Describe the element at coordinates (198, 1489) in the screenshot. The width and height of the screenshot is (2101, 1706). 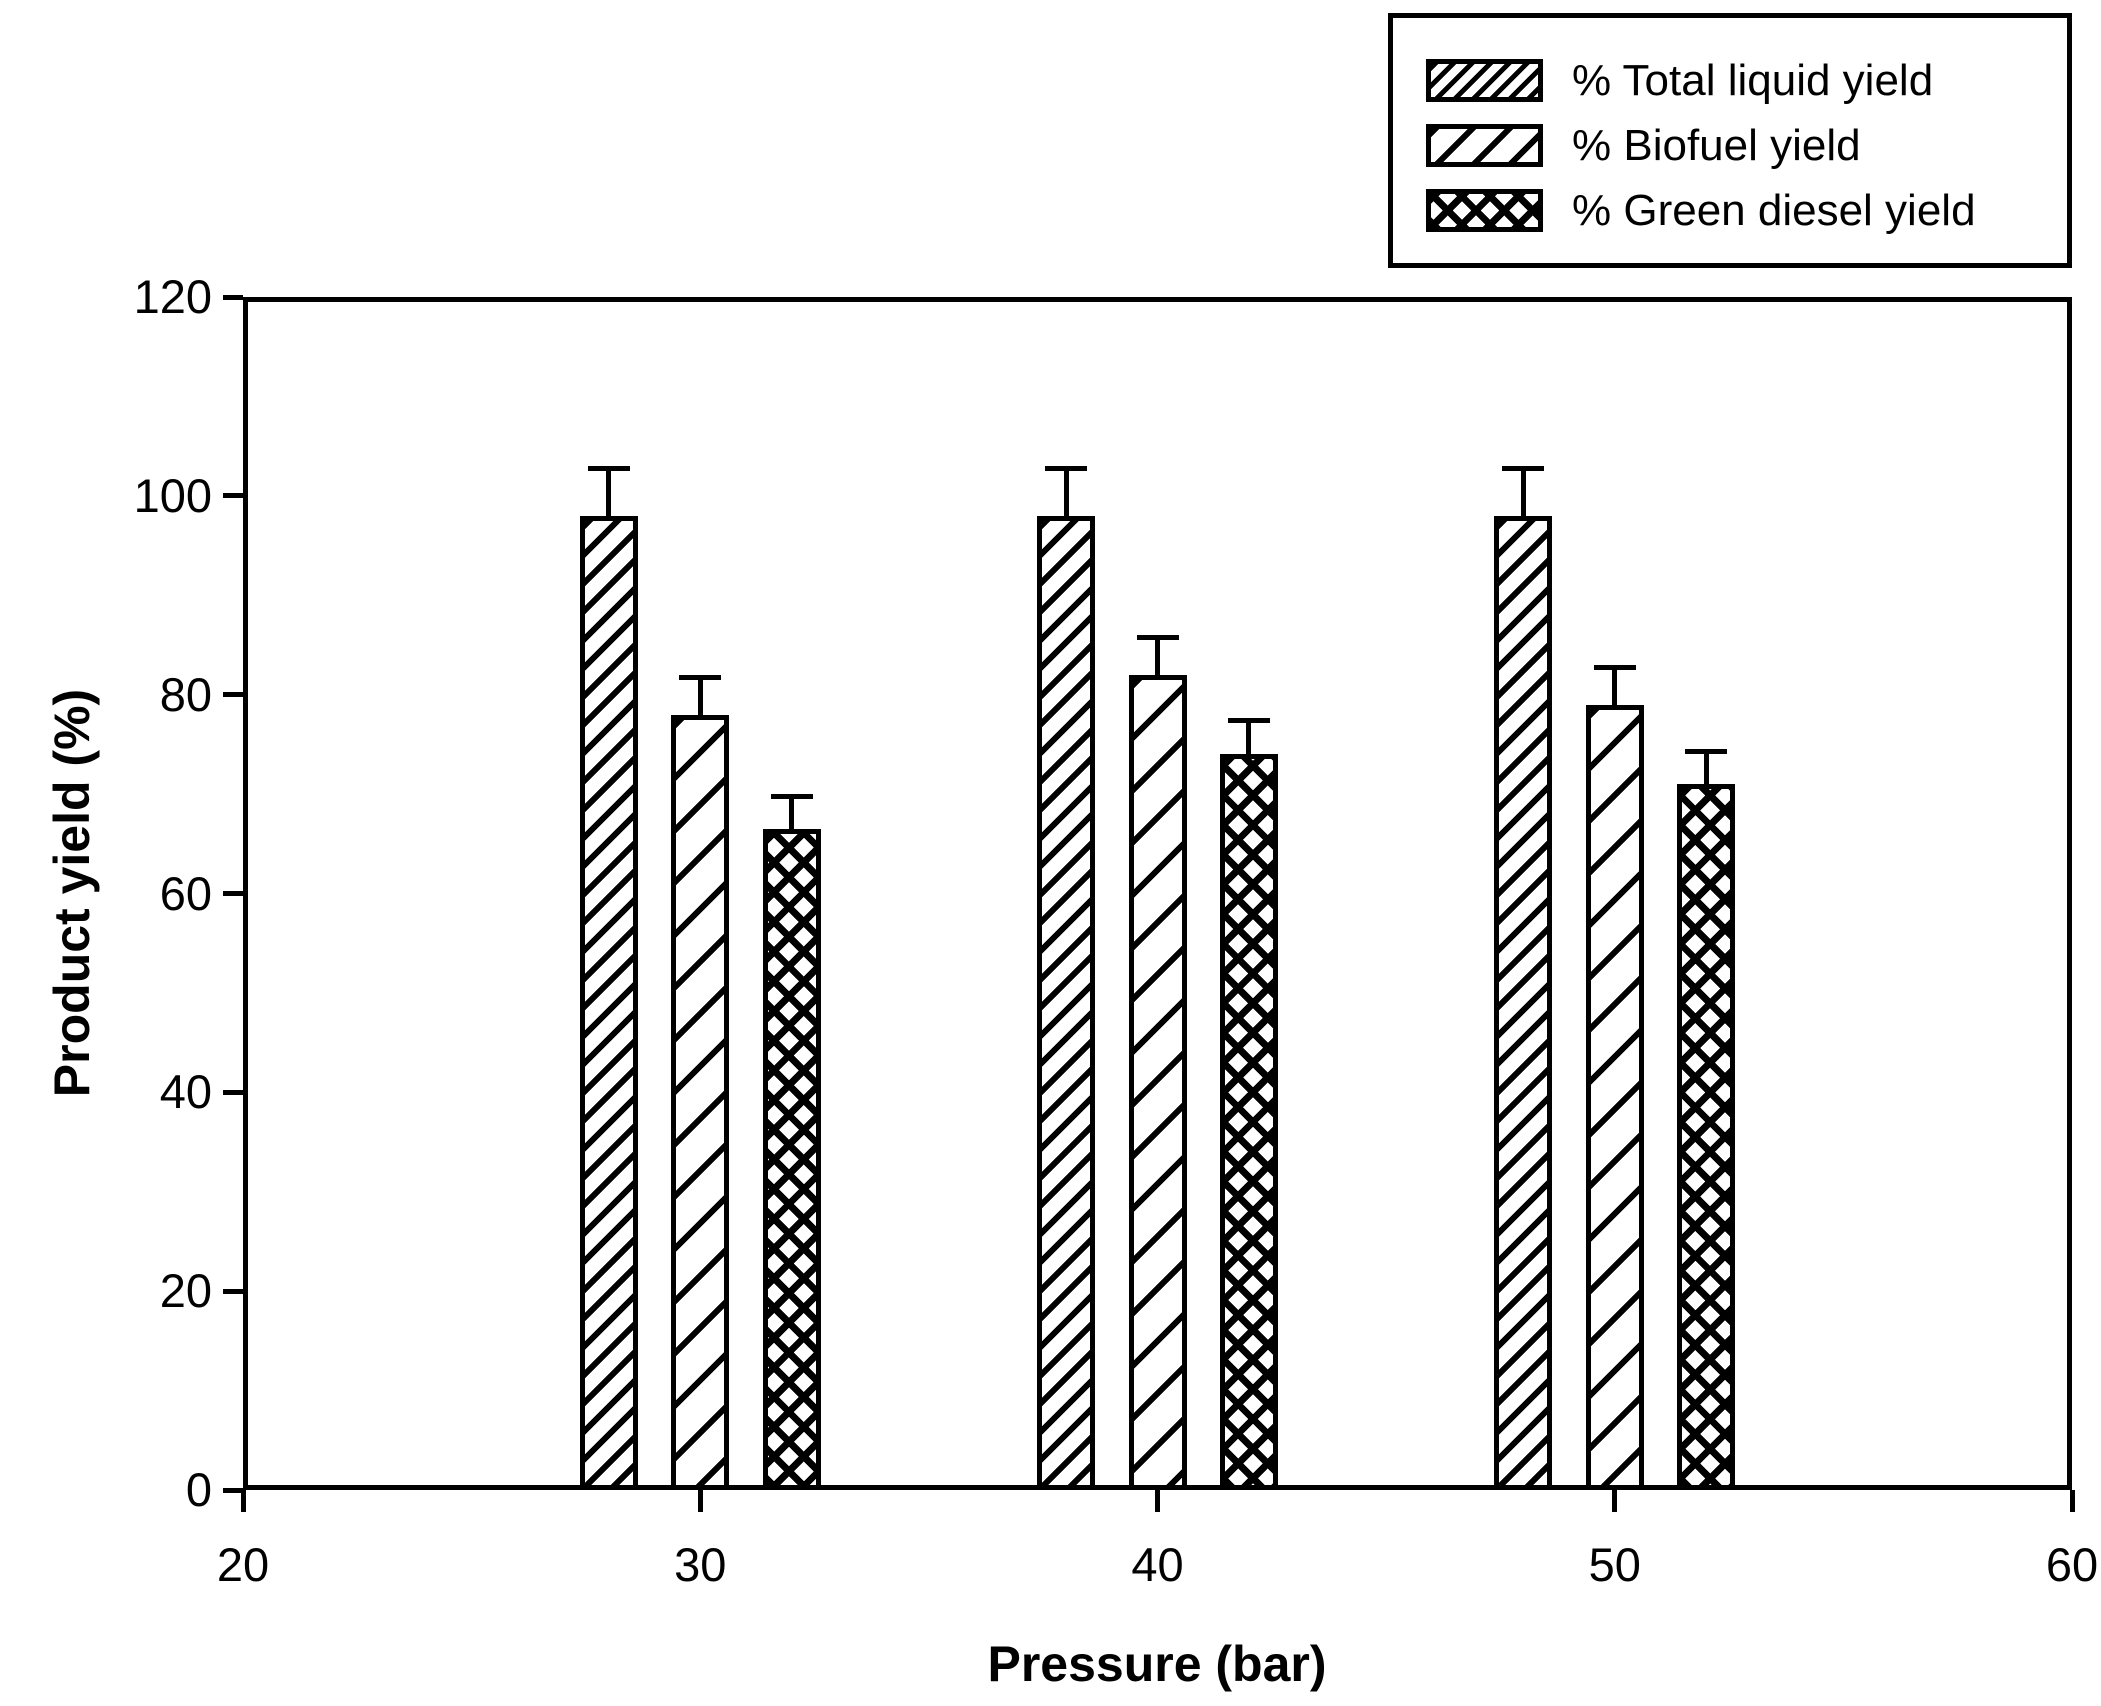
I see `y-axis-tick-label: 0` at that location.